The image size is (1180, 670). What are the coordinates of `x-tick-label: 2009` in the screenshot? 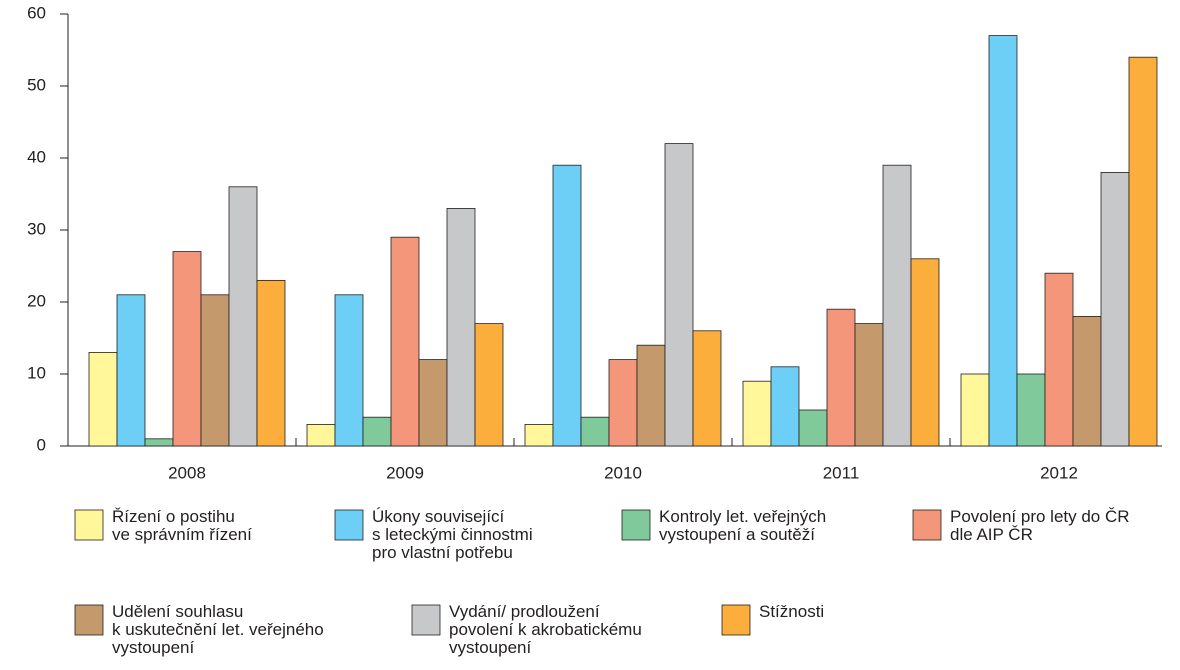 It's located at (405, 472).